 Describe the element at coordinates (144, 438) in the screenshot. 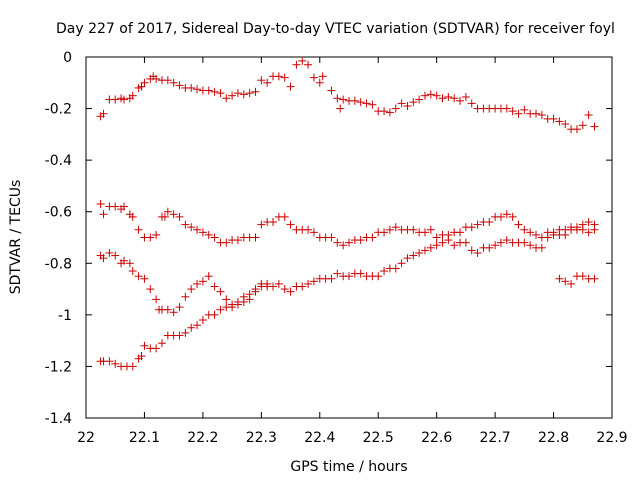

I see `x-tick-label: 22.1` at that location.